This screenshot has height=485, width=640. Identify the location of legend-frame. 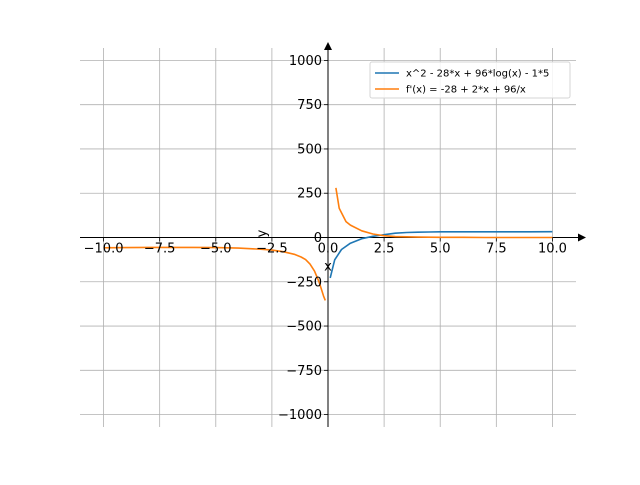
(470, 80).